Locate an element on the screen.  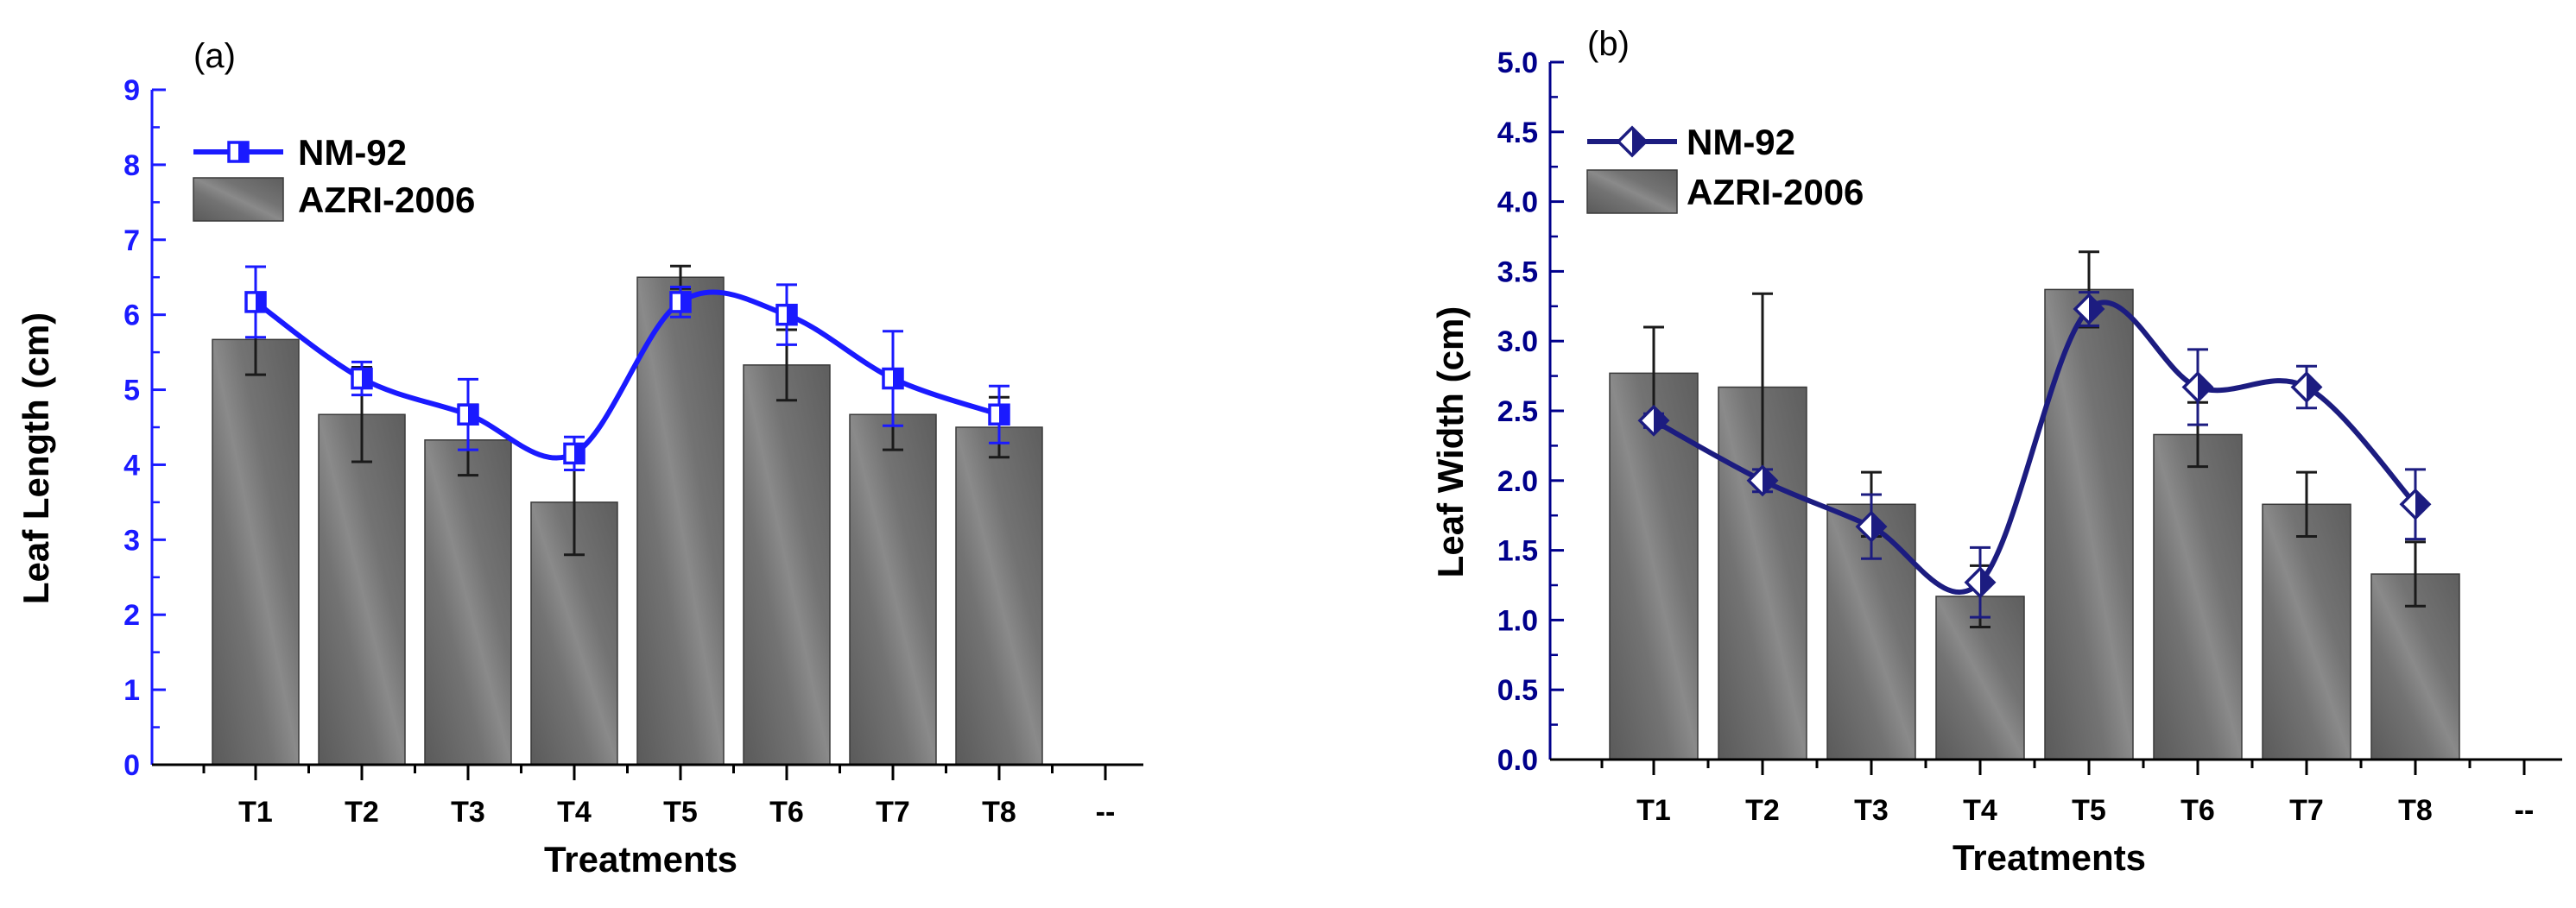
bar-azri-T2 is located at coordinates (362, 589).